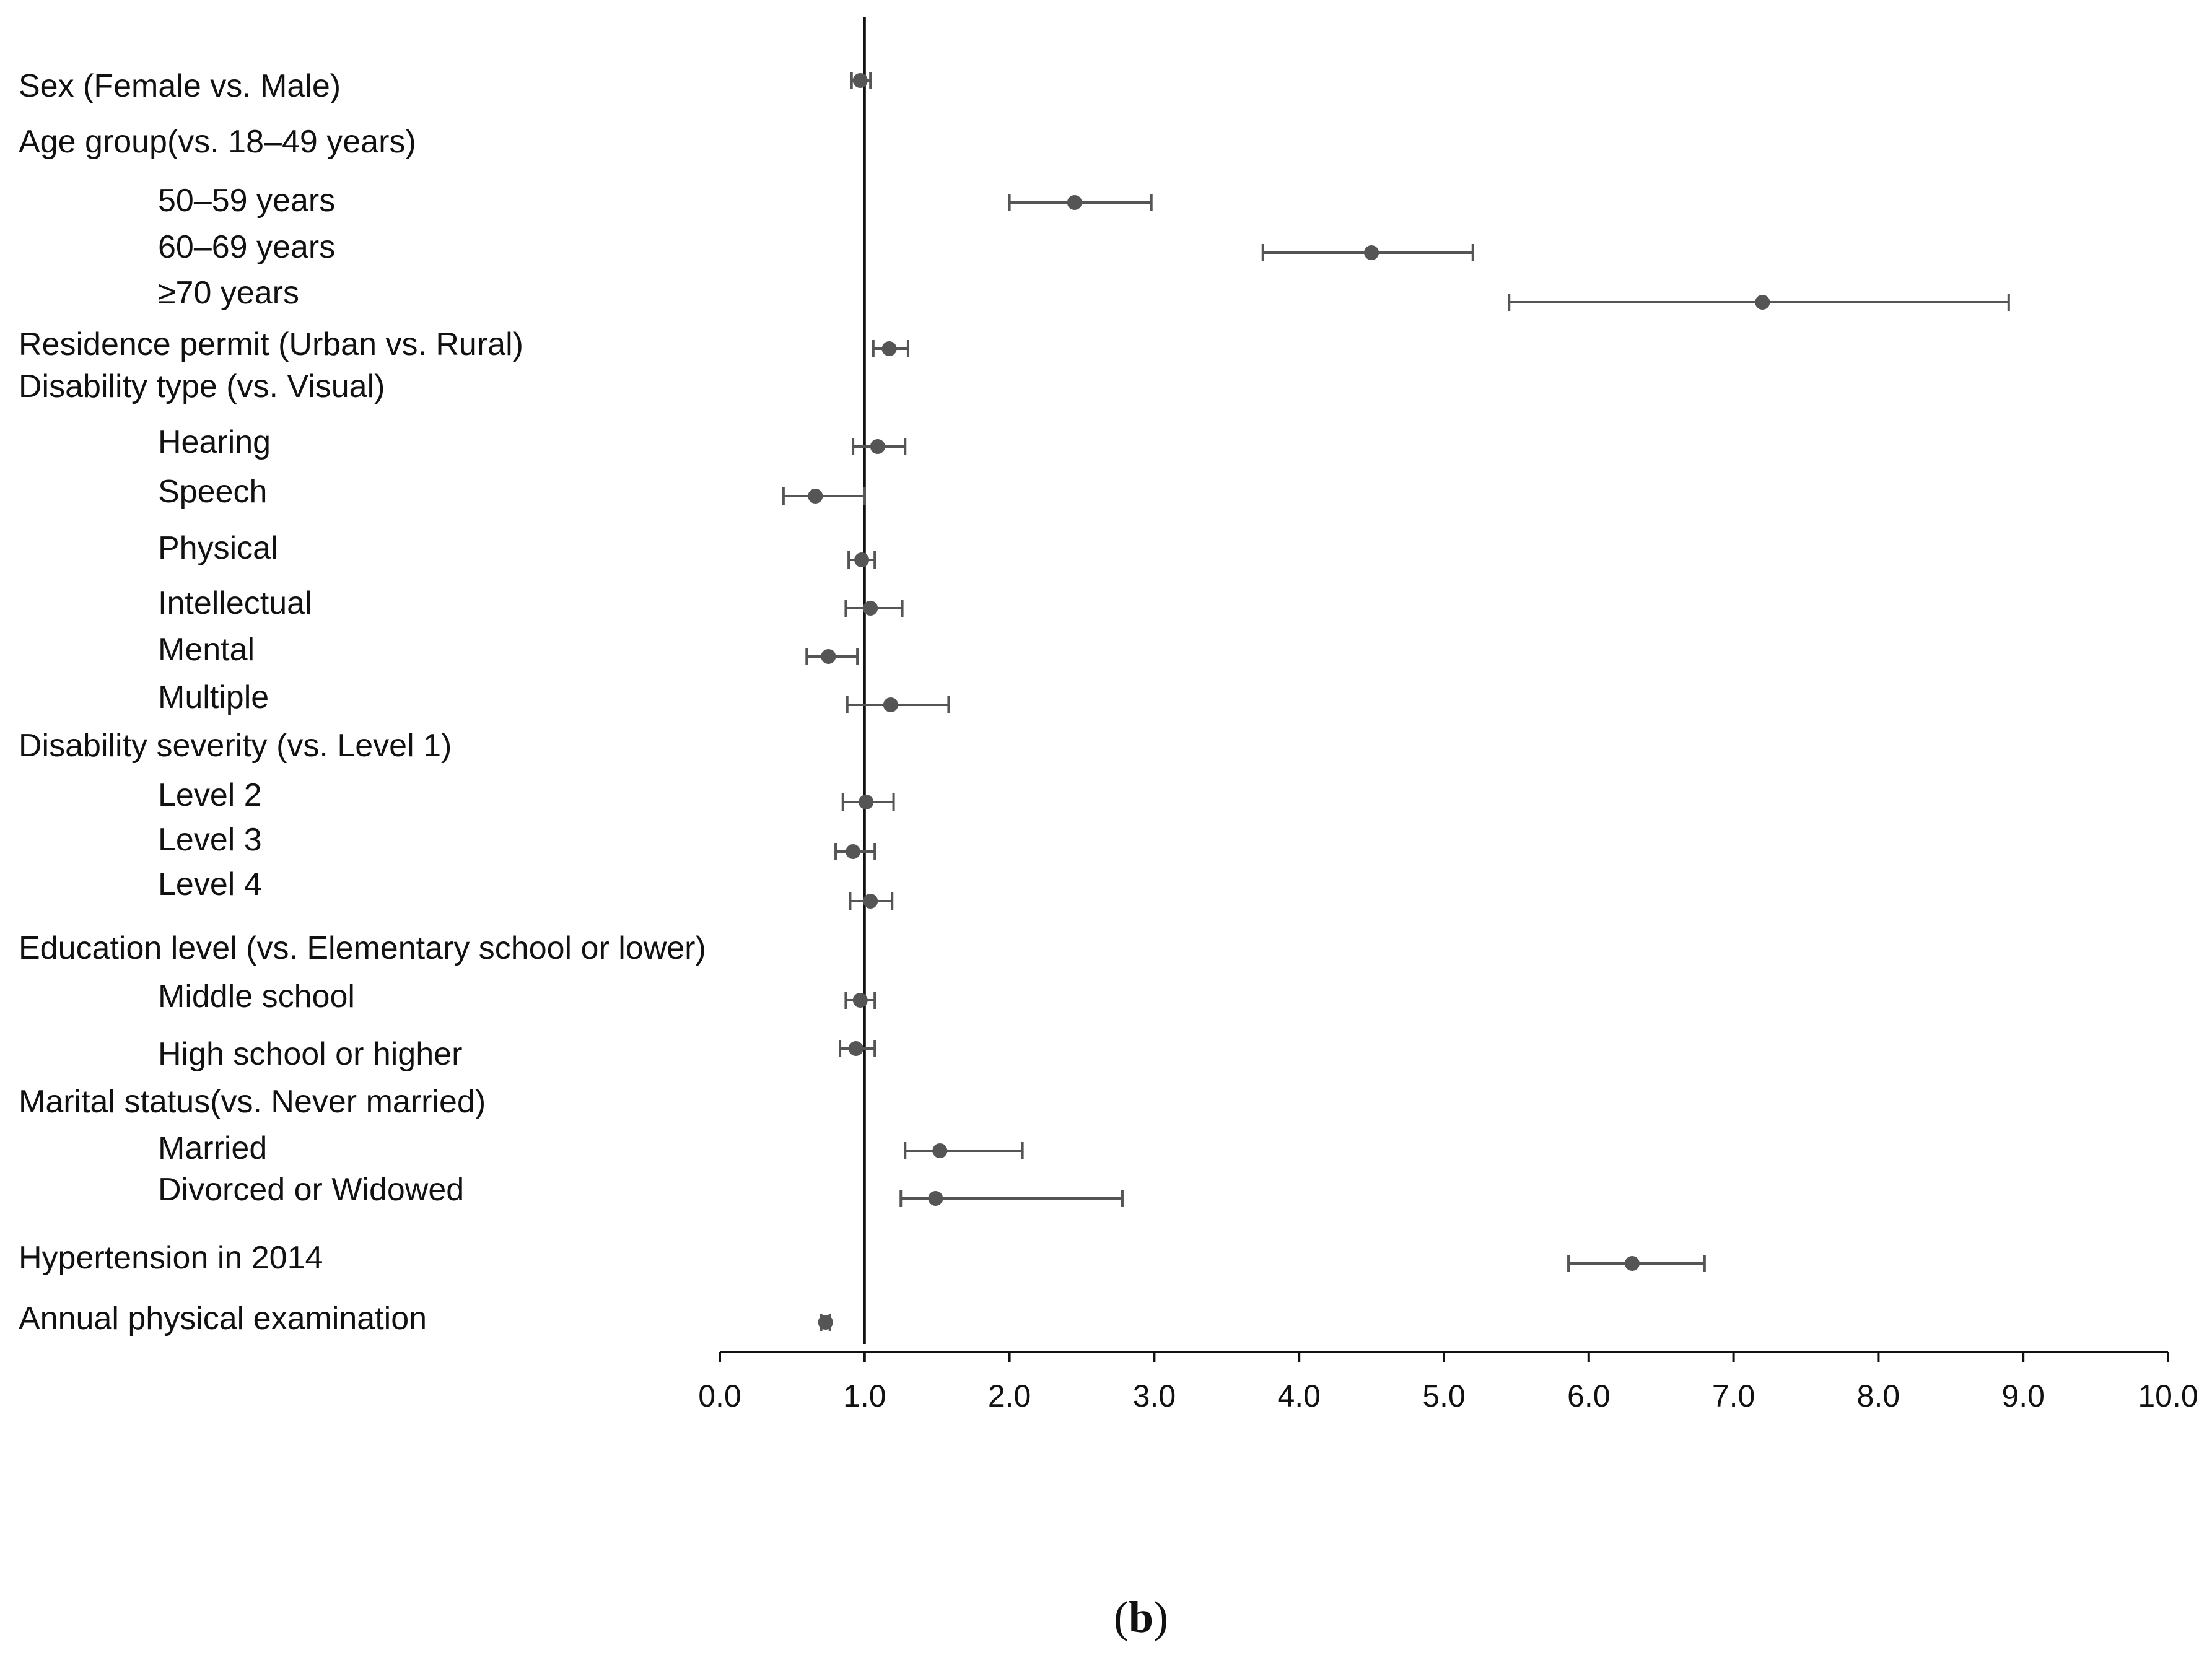  Describe the element at coordinates (1299, 1396) in the screenshot. I see `x-tick-label: 4.0` at that location.